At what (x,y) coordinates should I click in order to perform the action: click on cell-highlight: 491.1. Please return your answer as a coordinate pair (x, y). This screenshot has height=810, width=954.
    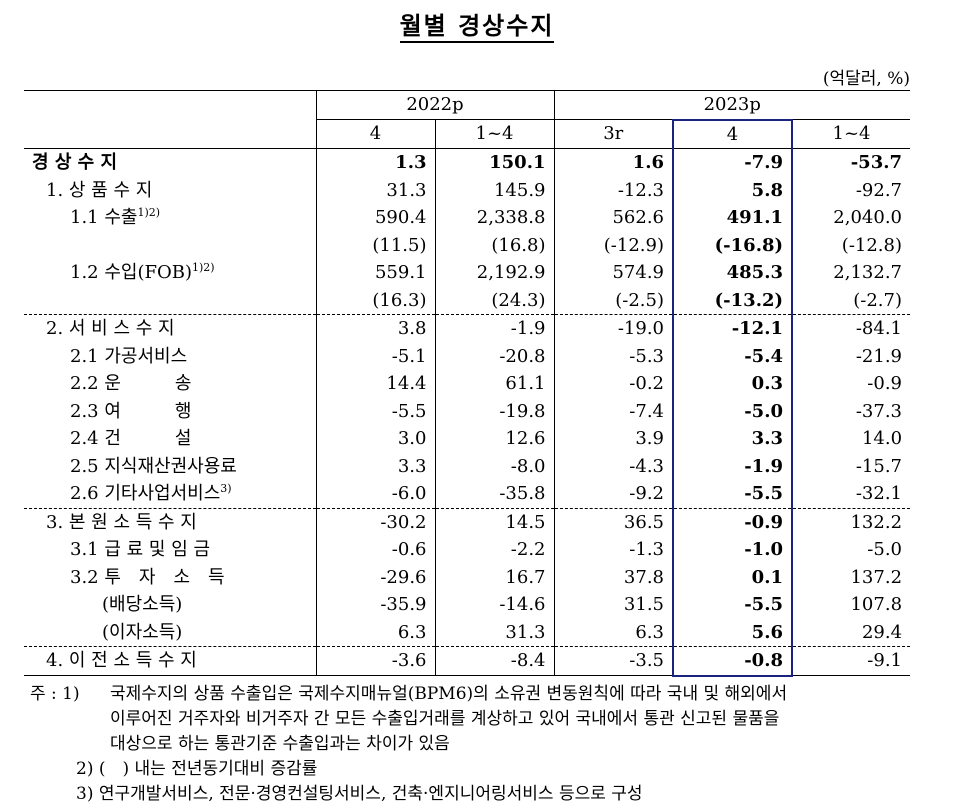
    Looking at the image, I should click on (732, 218).